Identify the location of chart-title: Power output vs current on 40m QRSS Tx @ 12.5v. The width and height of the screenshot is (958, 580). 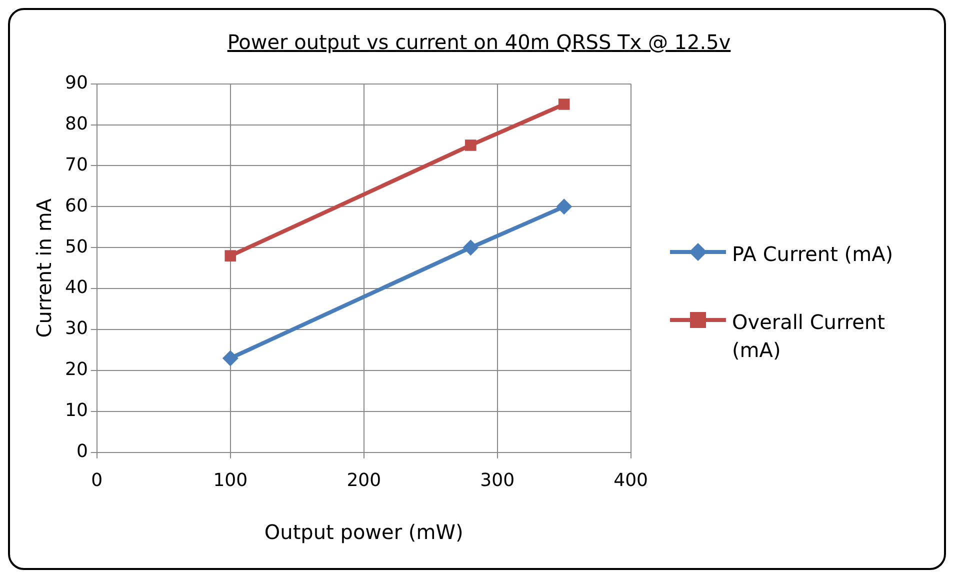
(479, 42).